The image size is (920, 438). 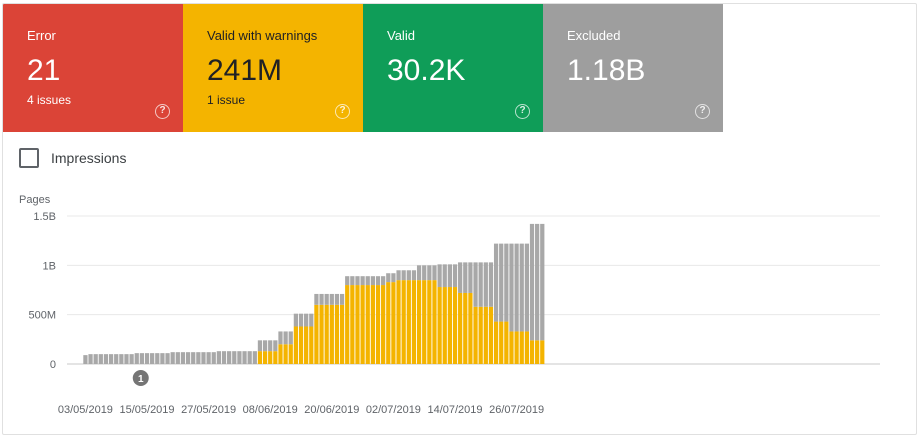 I want to click on x-tick-label: 15/05/2019, so click(x=146, y=410).